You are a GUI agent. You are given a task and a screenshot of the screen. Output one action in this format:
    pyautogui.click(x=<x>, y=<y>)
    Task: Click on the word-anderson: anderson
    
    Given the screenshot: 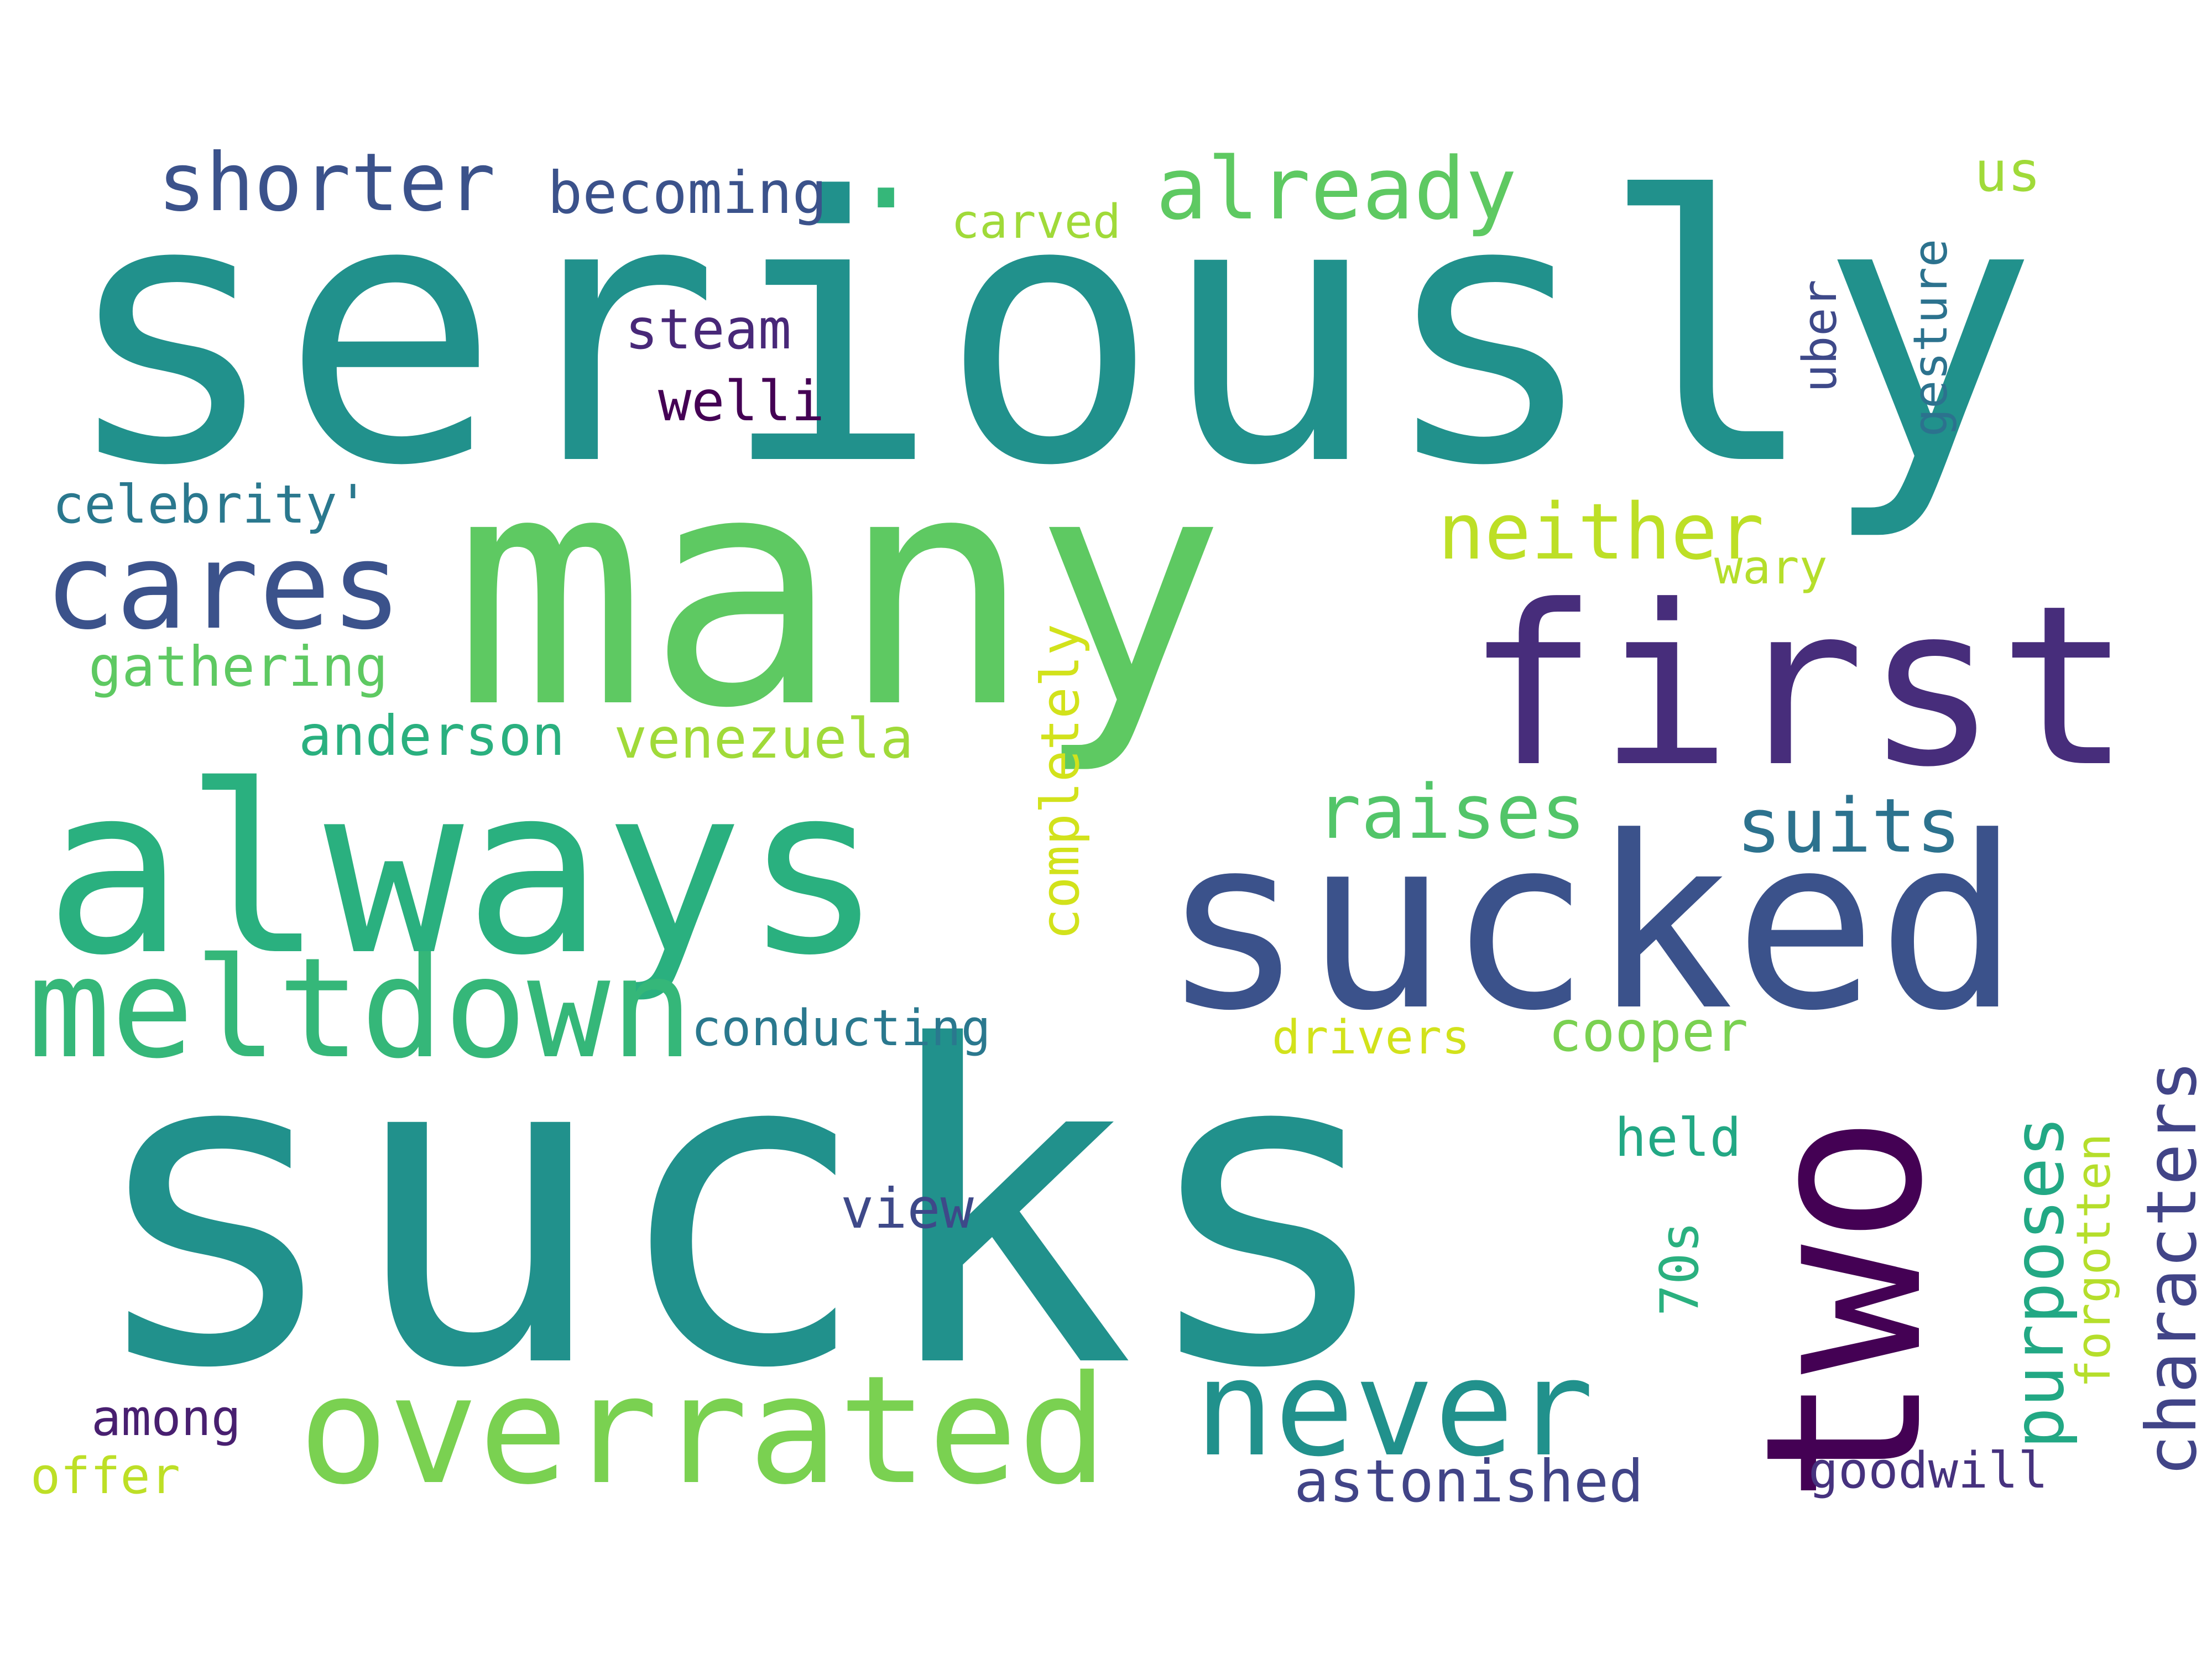 What is the action you would take?
    pyautogui.click(x=432, y=735)
    